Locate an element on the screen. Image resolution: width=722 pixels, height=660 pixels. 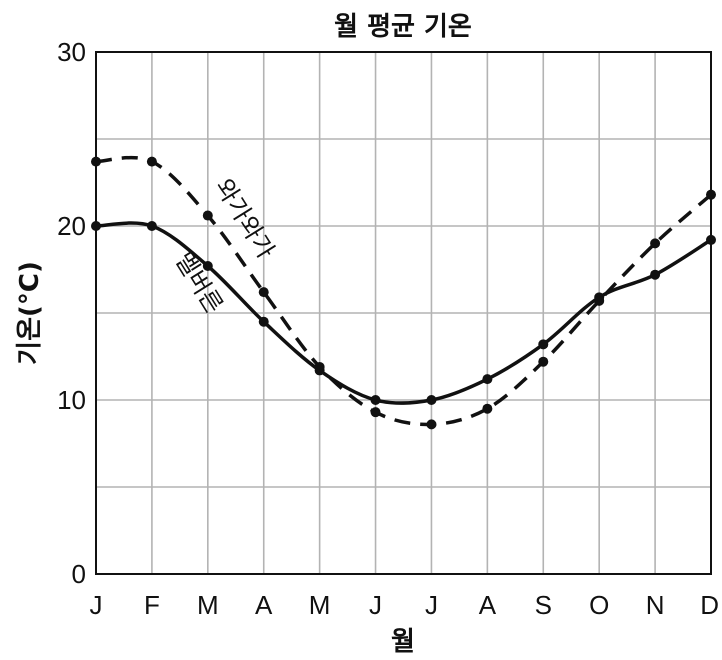
x-tick-label: F is located at coordinates (152, 605).